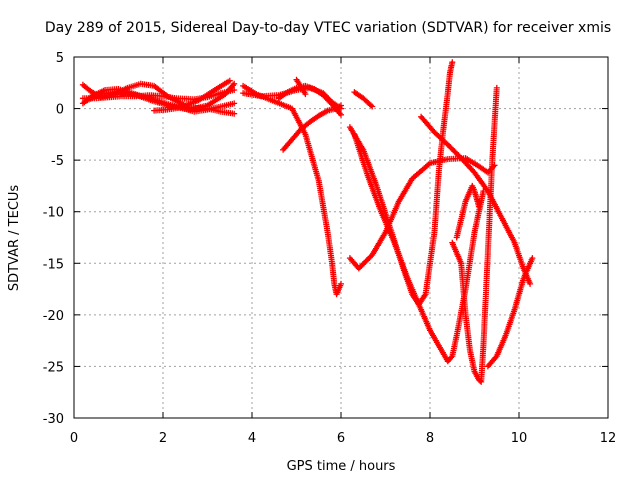 This screenshot has height=480, width=640. Describe the element at coordinates (53, 316) in the screenshot. I see `y-tick-label: -20` at that location.